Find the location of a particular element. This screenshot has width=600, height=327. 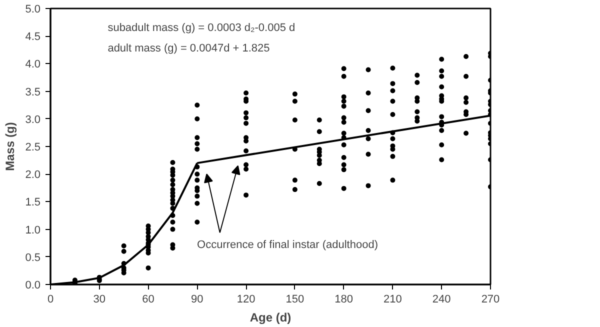

x-axis-title: Age (d) is located at coordinates (271, 317).